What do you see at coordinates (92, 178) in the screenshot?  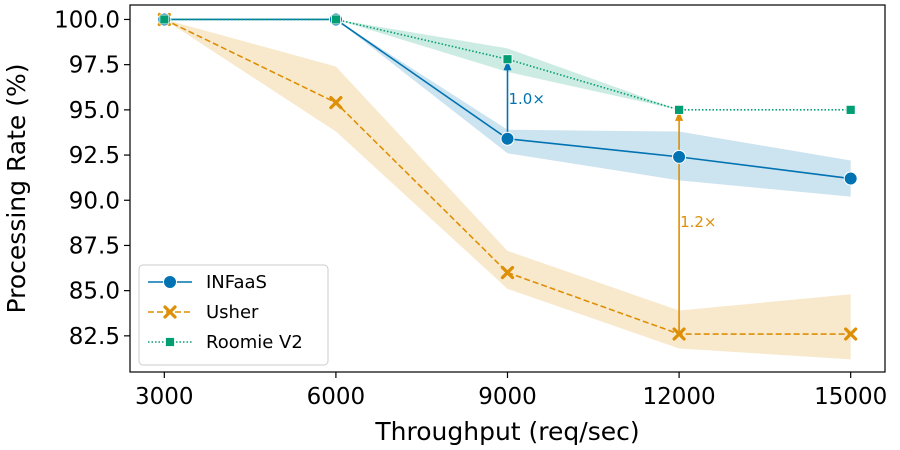 I see `y-axis: 82.5 85.0 87.5 90.0 92.5 95.0 97.5 100.0` at bounding box center [92, 178].